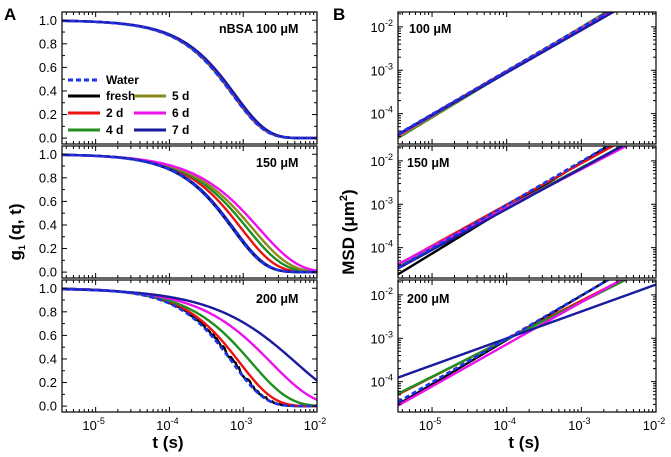  What do you see at coordinates (180, 130) in the screenshot?
I see `legend-label-7d: 7 d` at bounding box center [180, 130].